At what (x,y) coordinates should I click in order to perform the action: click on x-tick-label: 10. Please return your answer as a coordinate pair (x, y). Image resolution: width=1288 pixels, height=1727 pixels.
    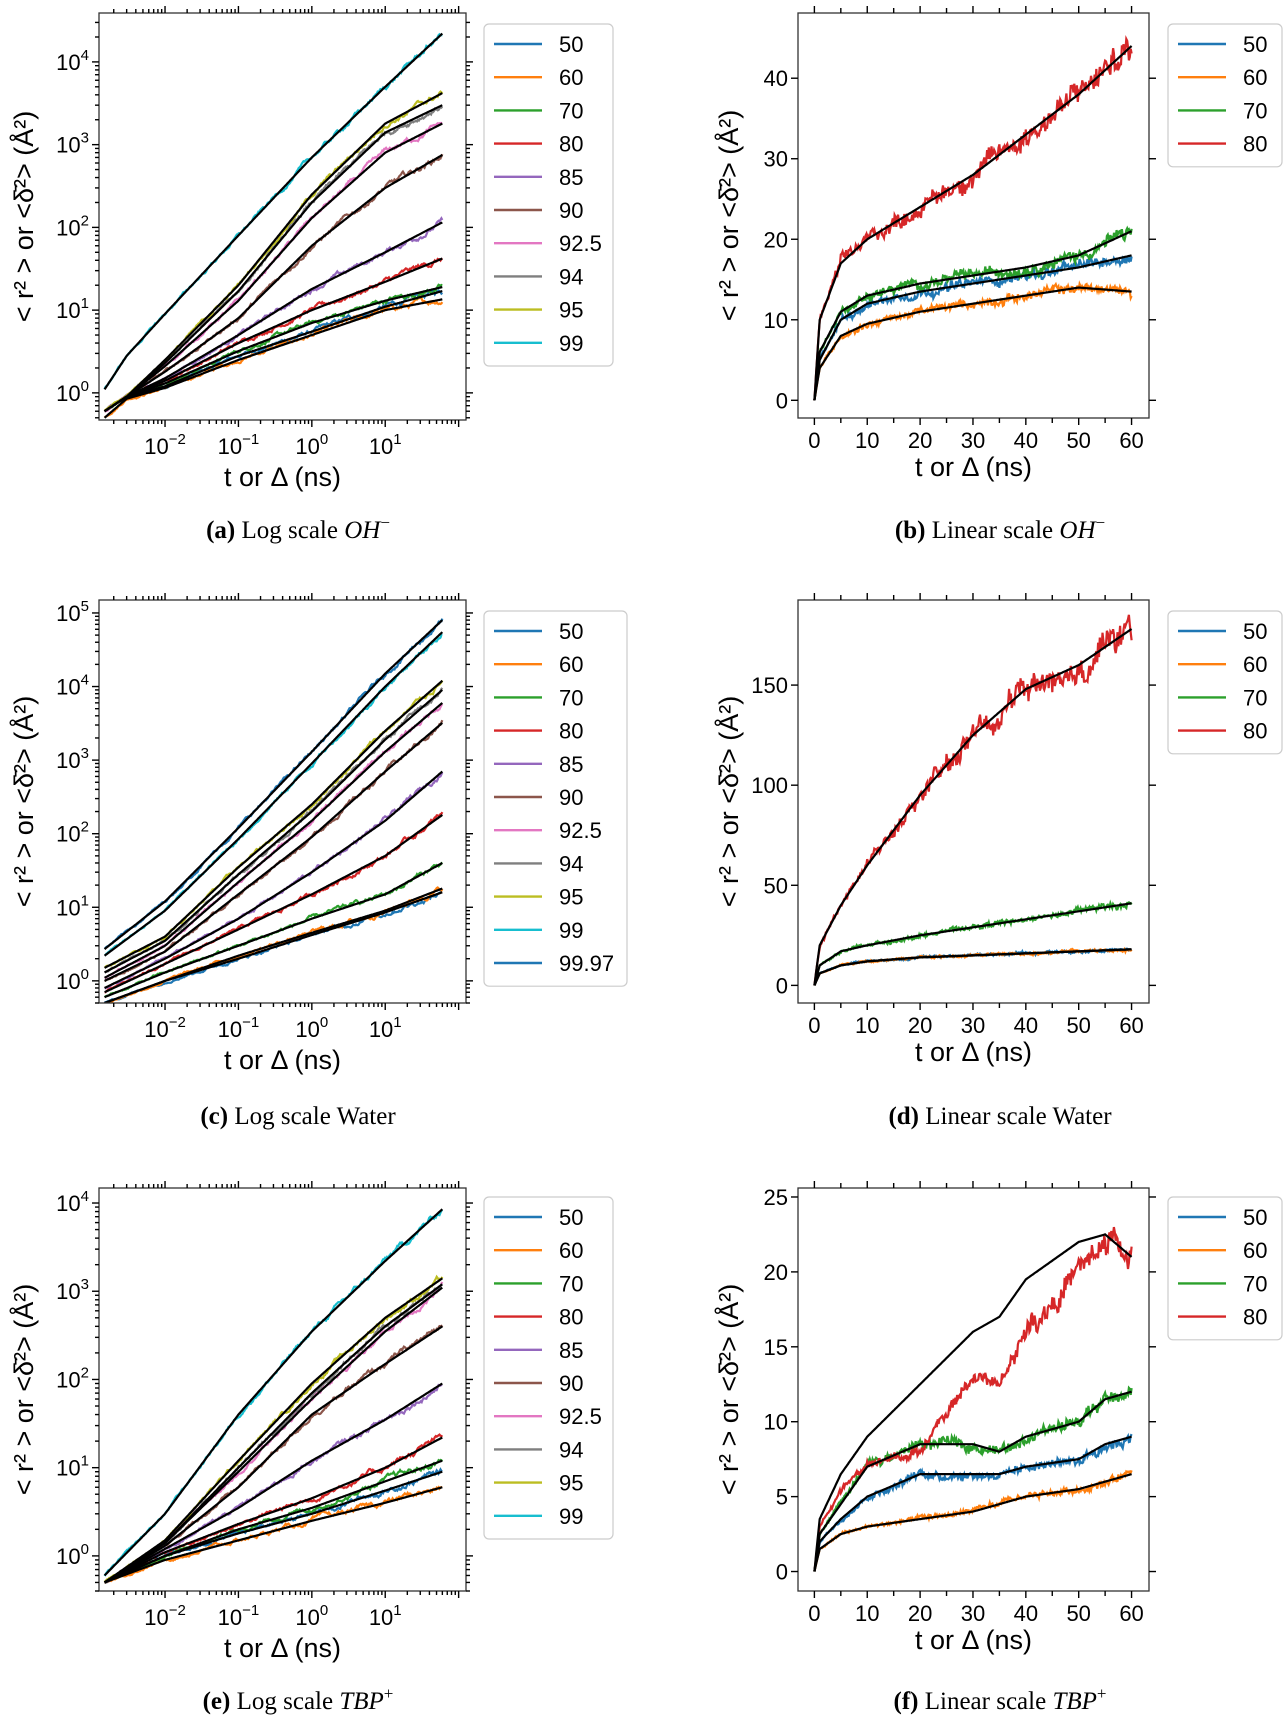
    Looking at the image, I should click on (867, 440).